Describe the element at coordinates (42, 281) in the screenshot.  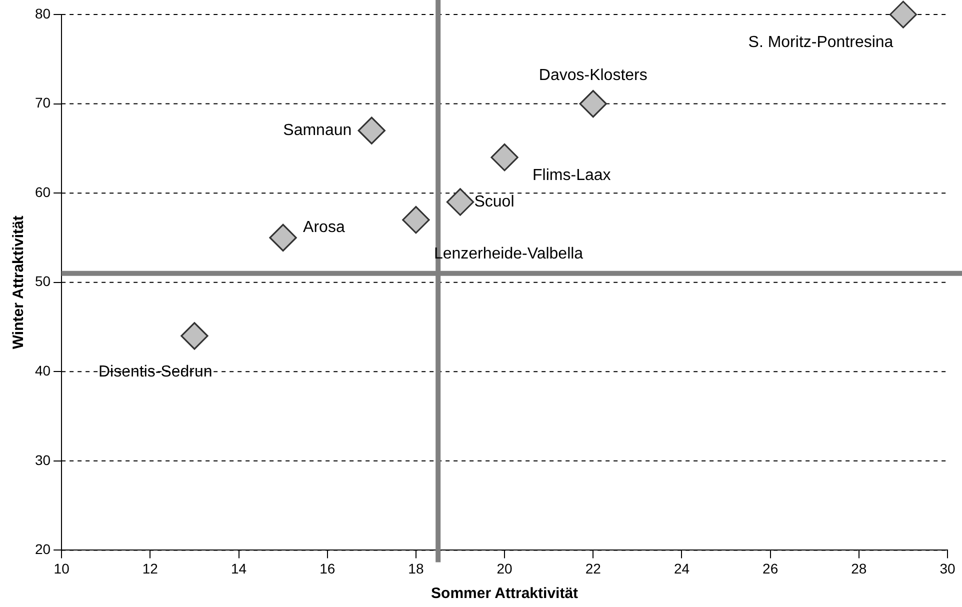
I see `y-tick-label: 50` at that location.